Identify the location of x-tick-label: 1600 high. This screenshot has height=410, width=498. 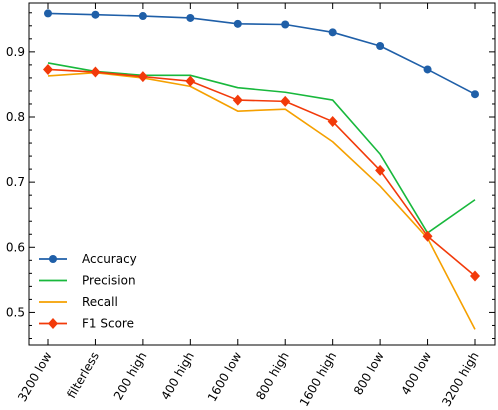
(318, 379).